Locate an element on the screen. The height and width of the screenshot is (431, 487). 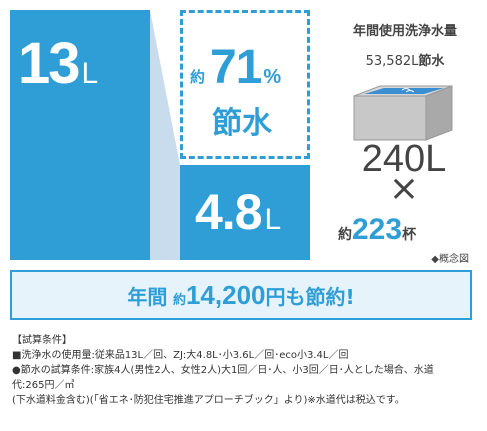
bathtub-volume: 240L is located at coordinates (404, 159).